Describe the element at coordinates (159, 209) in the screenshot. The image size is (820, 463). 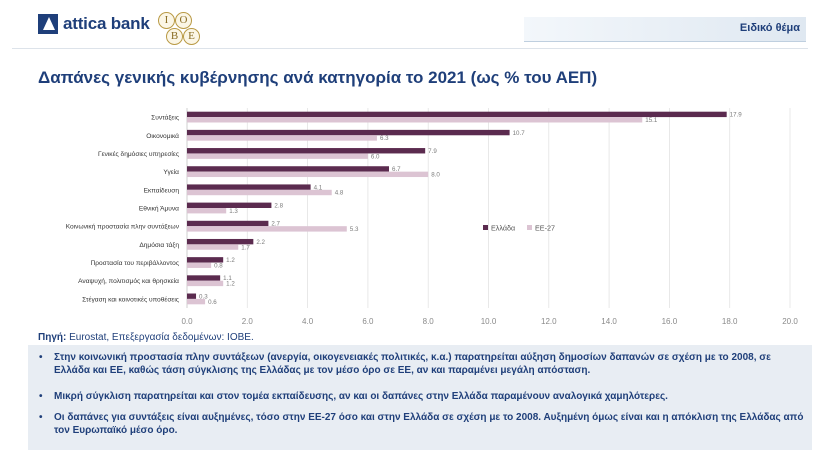
I see `category-label: Εθνική Άμυνα` at that location.